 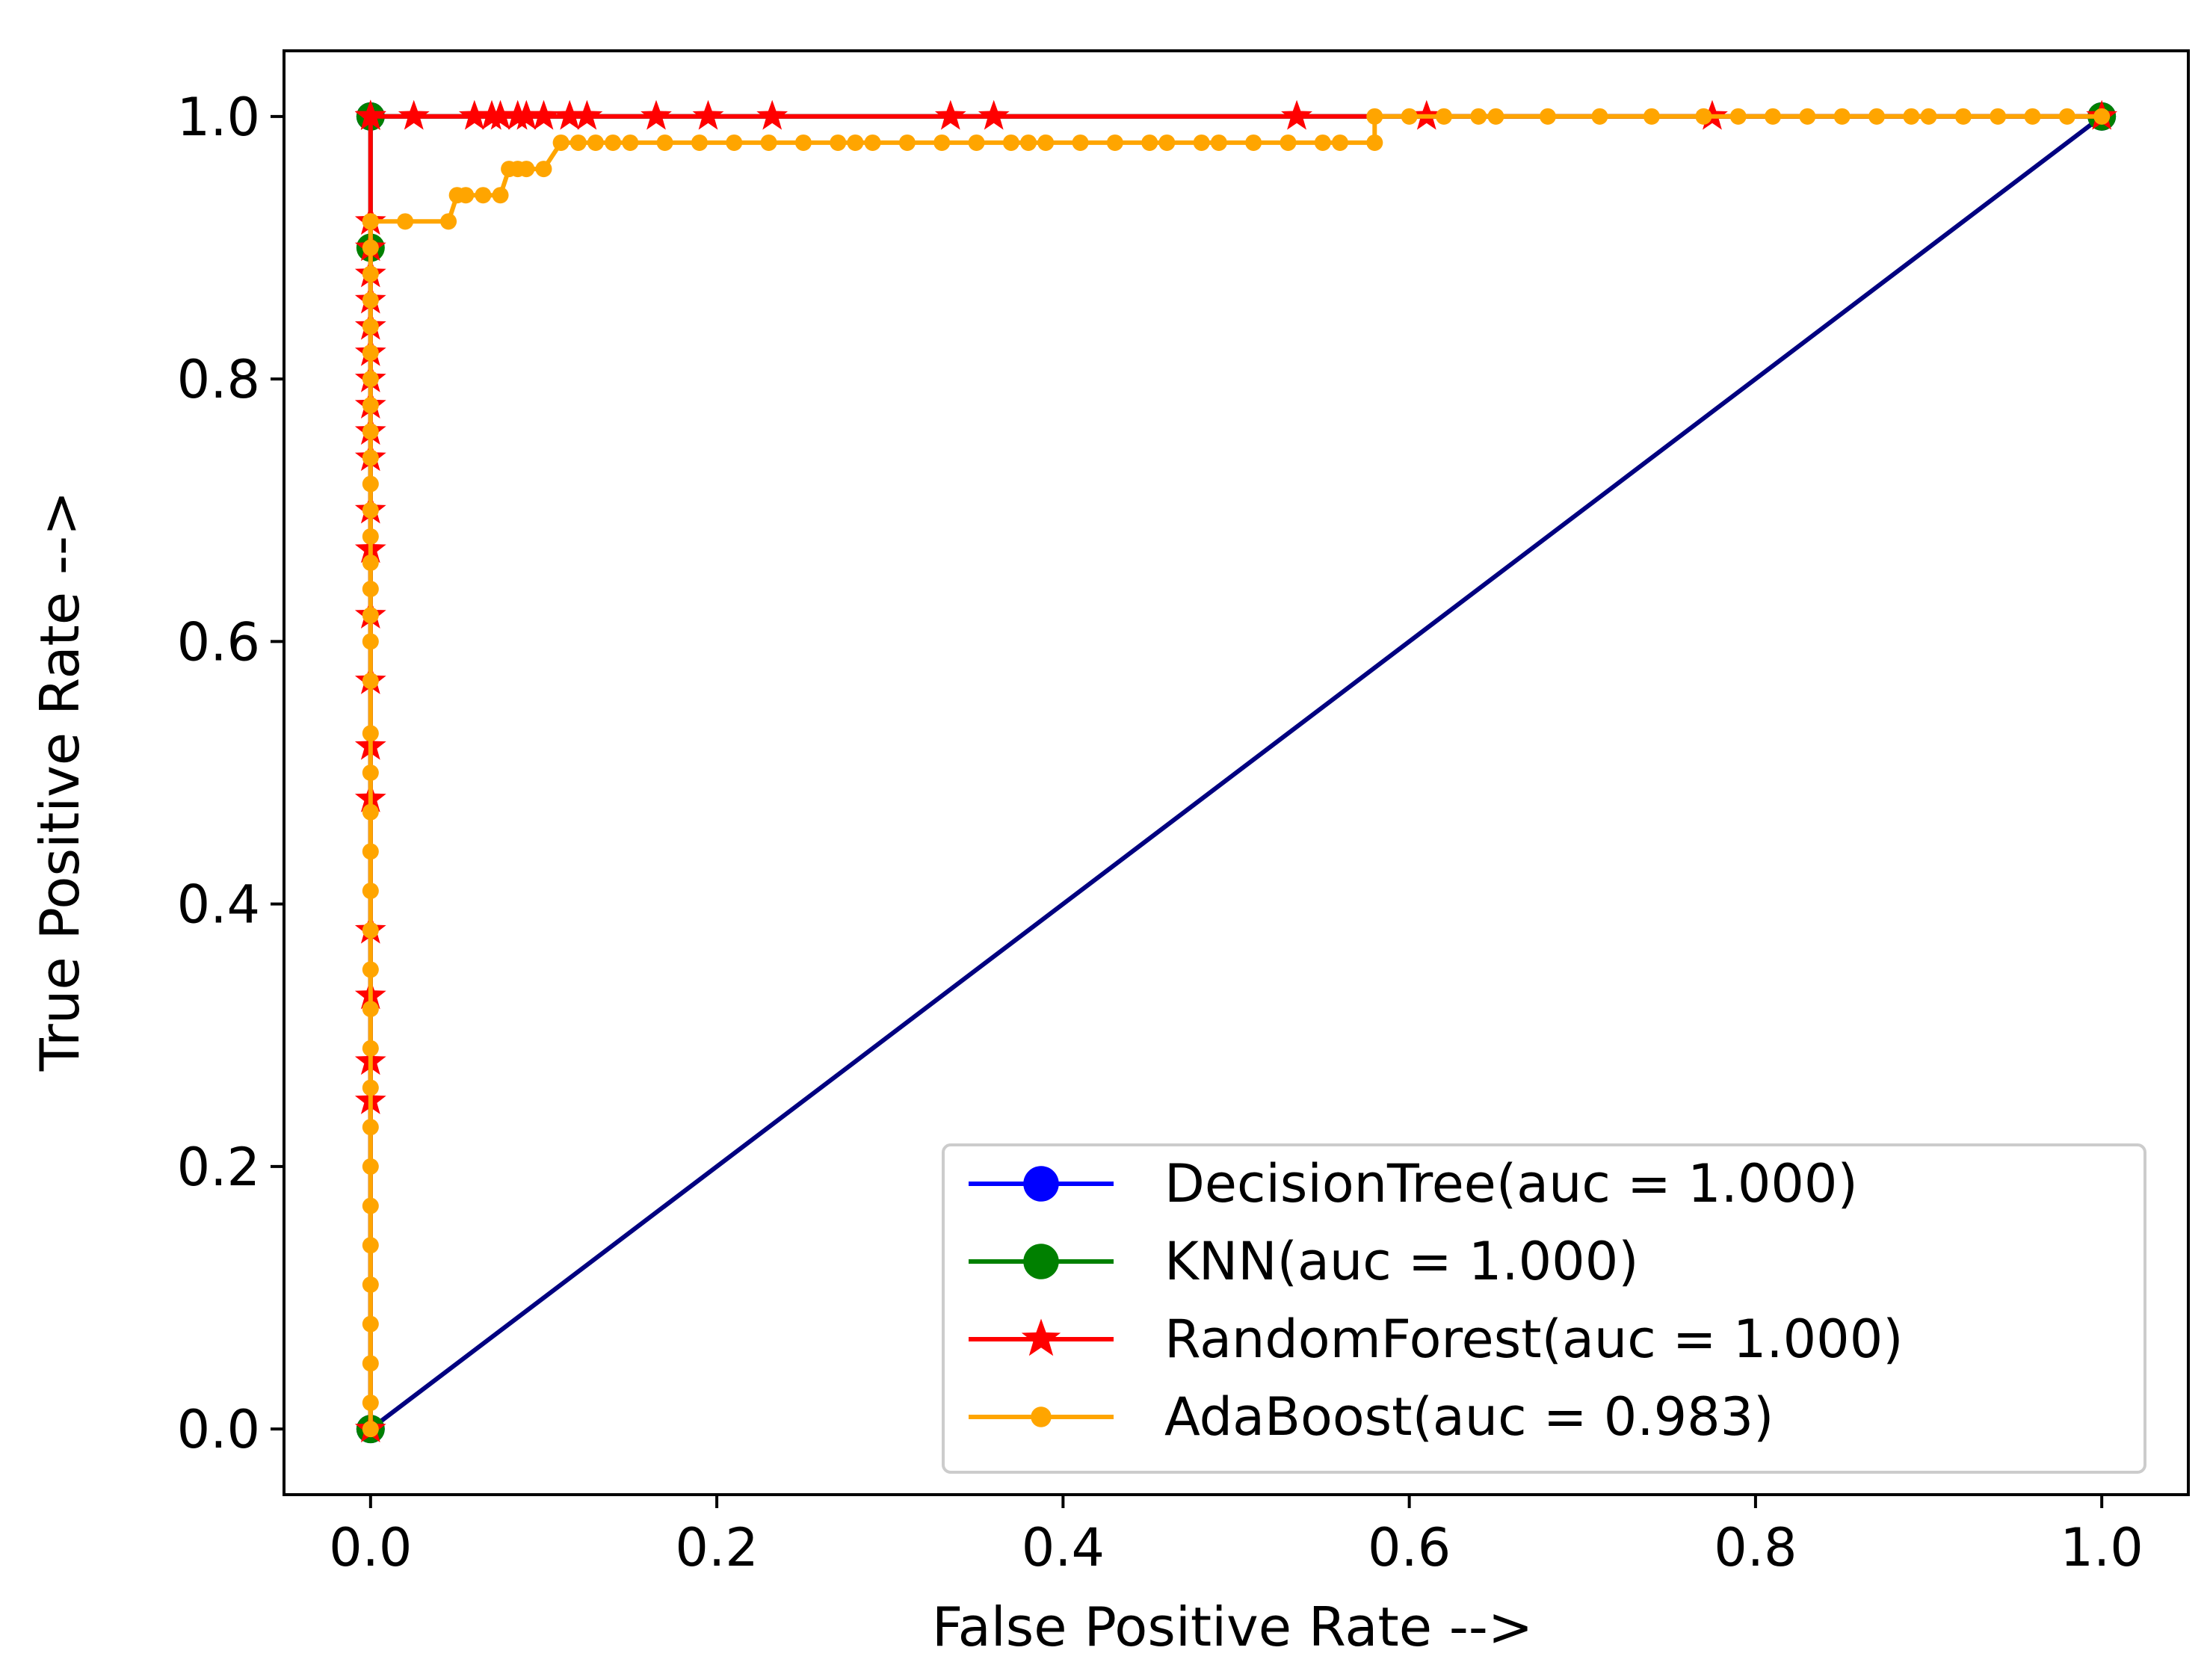 What do you see at coordinates (218, 1167) in the screenshot?
I see `y-tick-label: 0.2` at bounding box center [218, 1167].